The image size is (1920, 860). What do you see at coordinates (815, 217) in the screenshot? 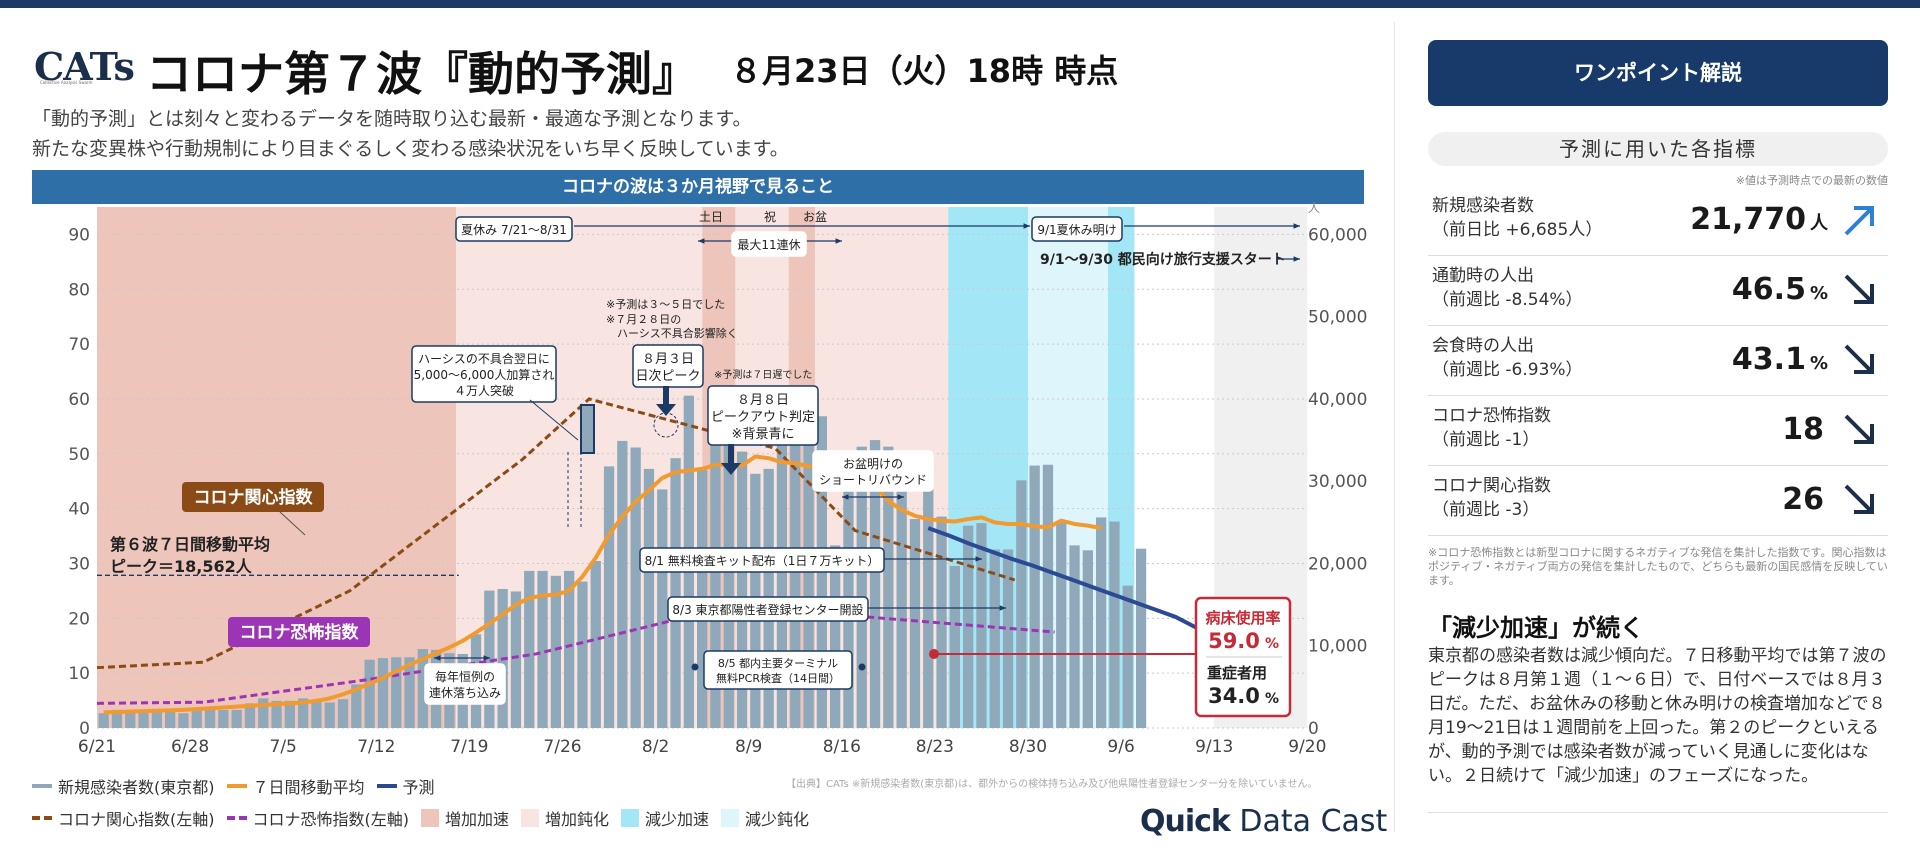
I see `obon-label: お盆` at bounding box center [815, 217].